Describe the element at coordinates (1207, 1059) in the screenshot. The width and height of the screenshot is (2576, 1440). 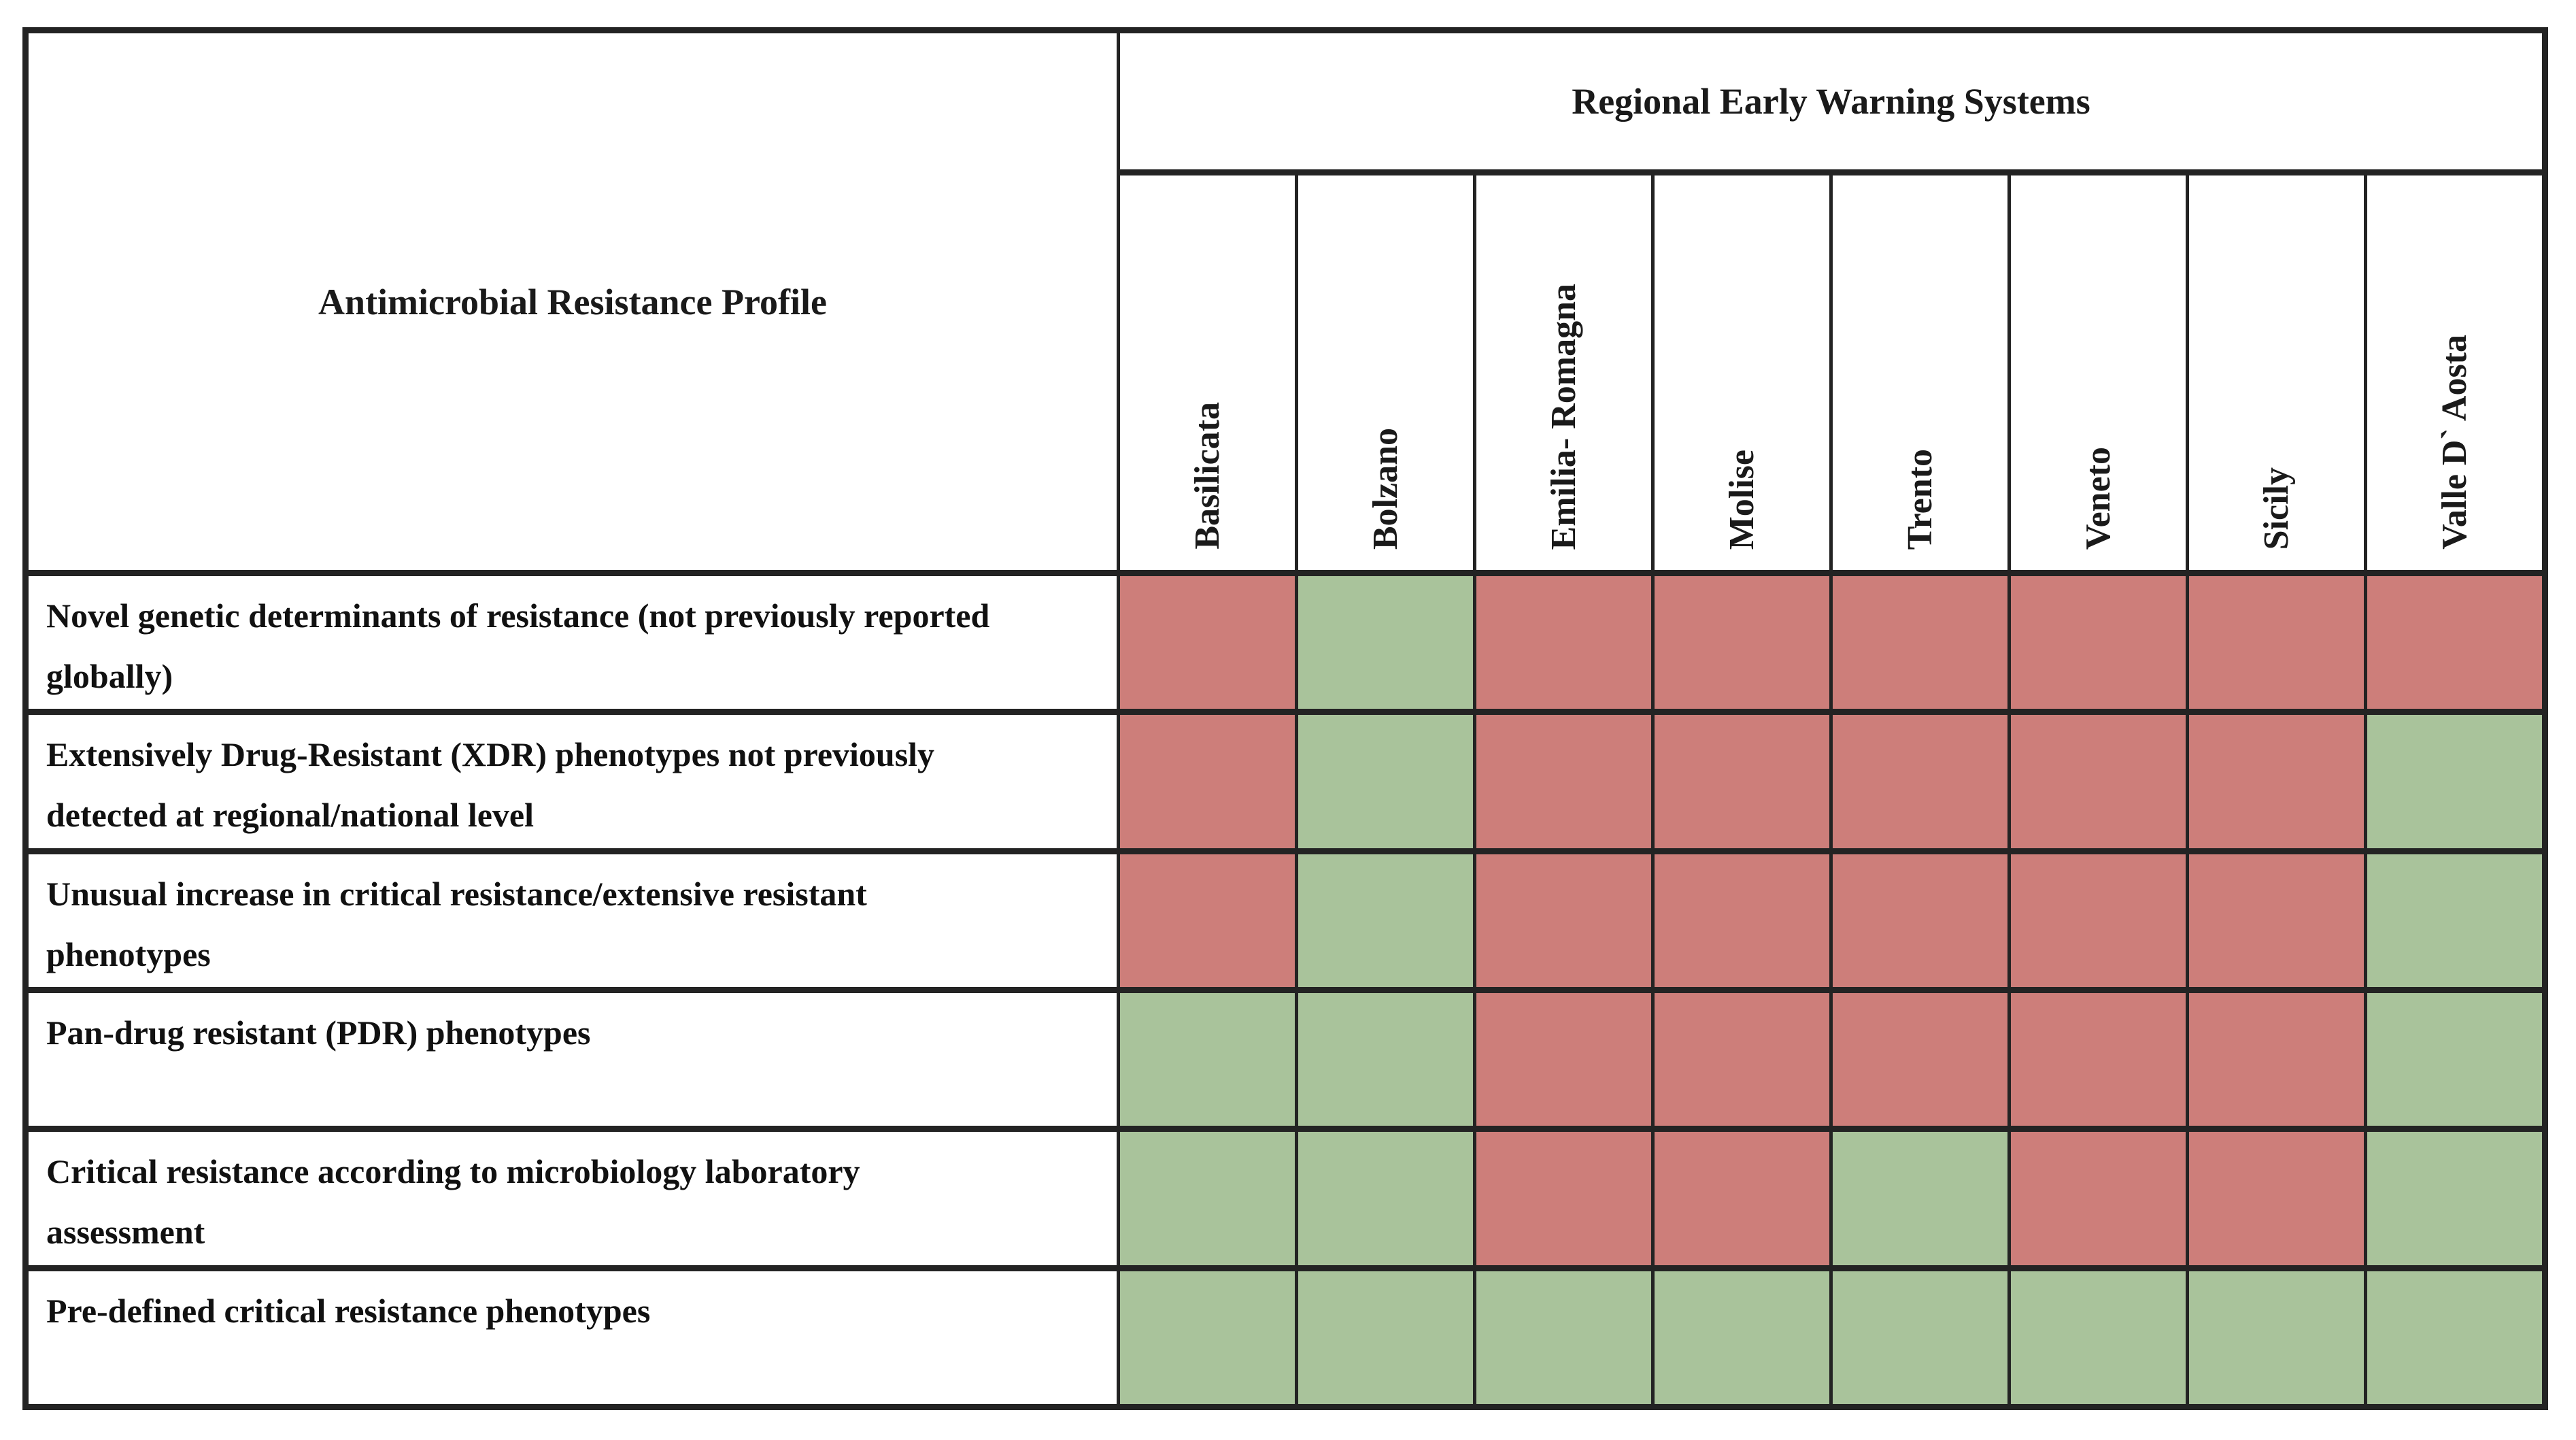
I see `cell-basilicata-row4-green` at that location.